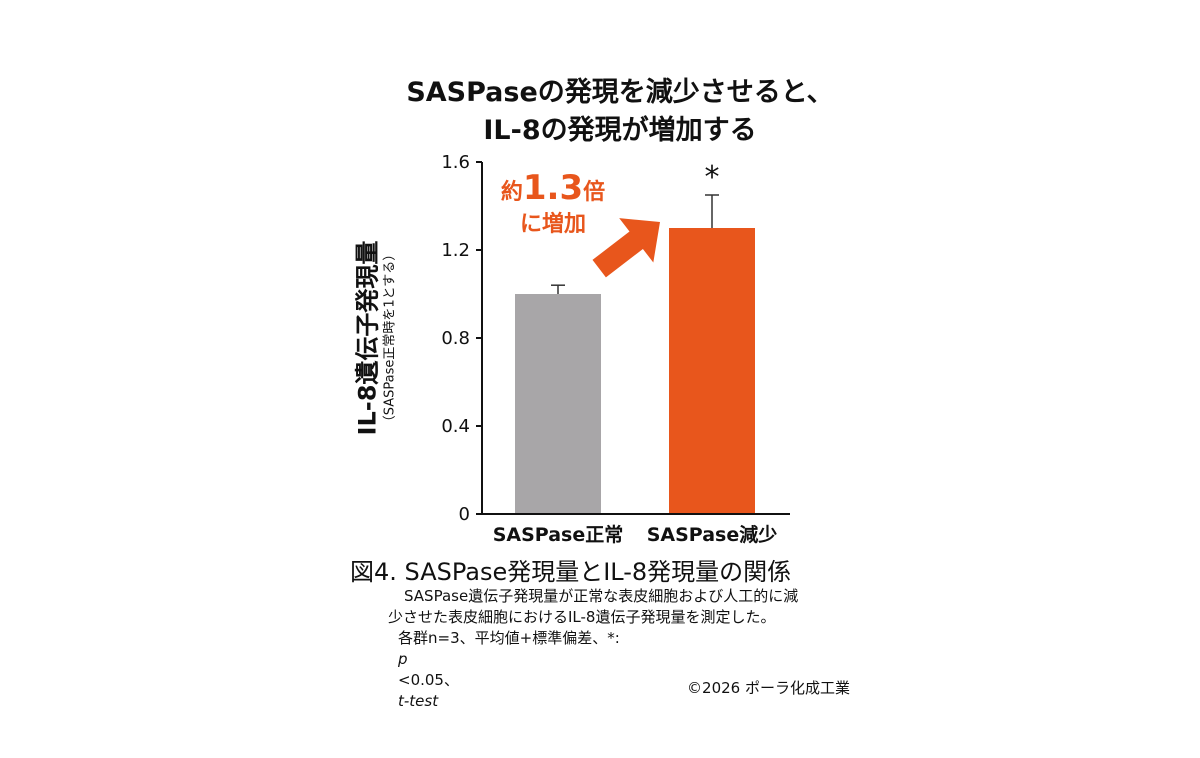  I want to click on increase-arrow-shape, so click(626, 248).